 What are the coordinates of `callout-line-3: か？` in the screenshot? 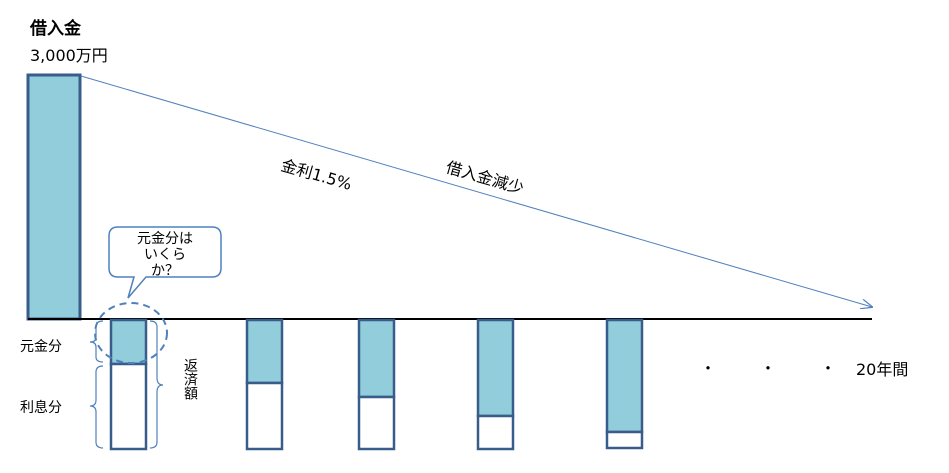 It's located at (165, 271).